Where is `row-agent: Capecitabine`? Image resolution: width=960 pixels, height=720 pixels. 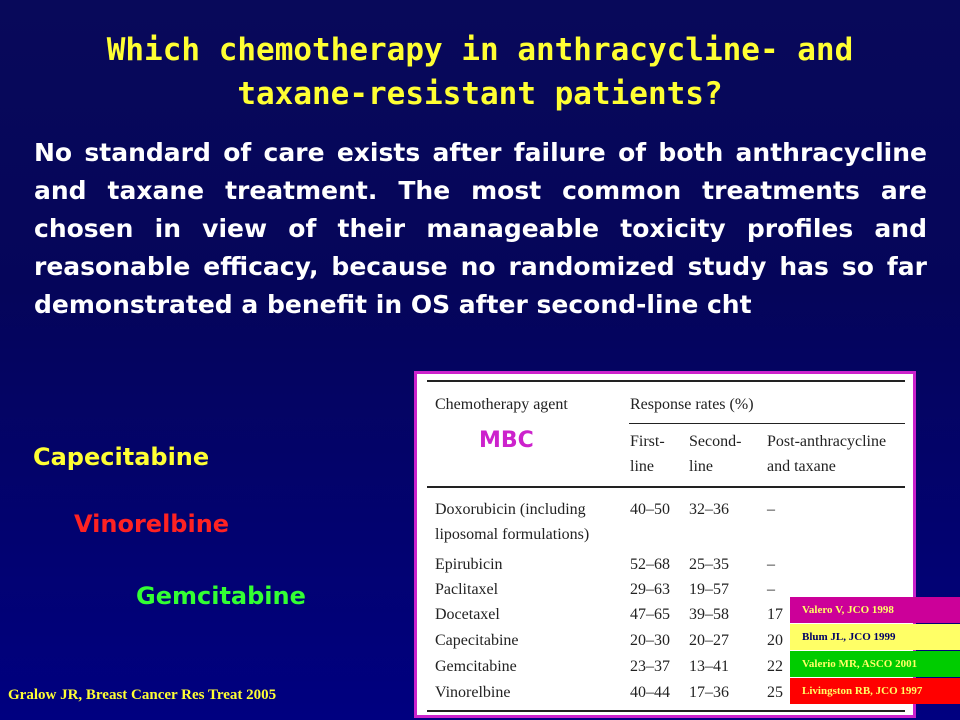
row-agent: Capecitabine is located at coordinates (477, 640).